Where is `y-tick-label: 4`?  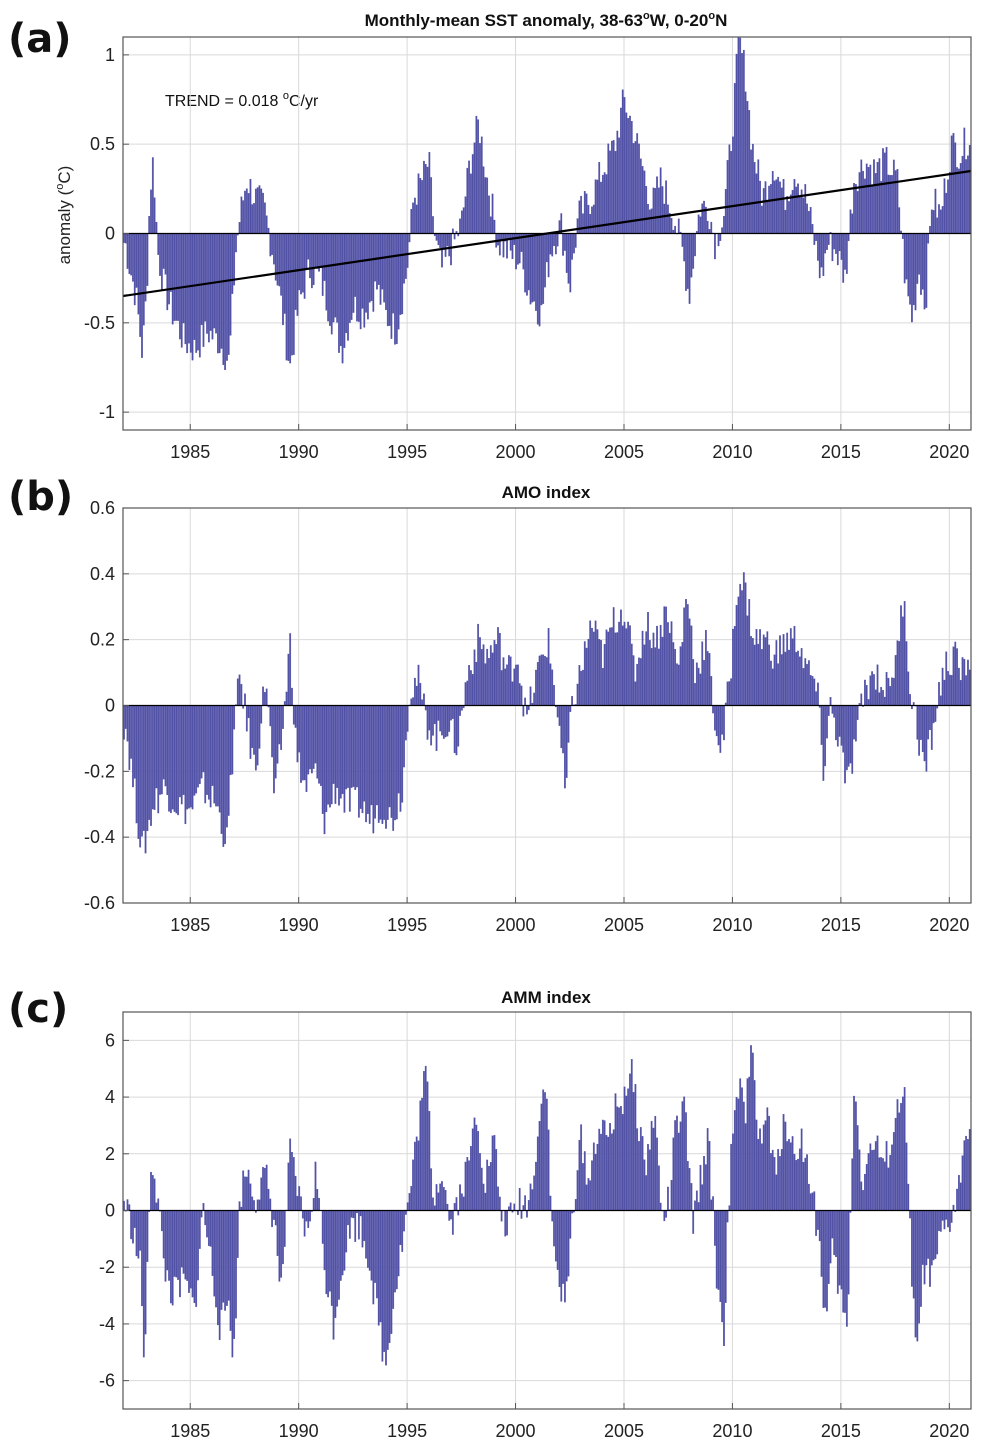 y-tick-label: 4 is located at coordinates (110, 1097).